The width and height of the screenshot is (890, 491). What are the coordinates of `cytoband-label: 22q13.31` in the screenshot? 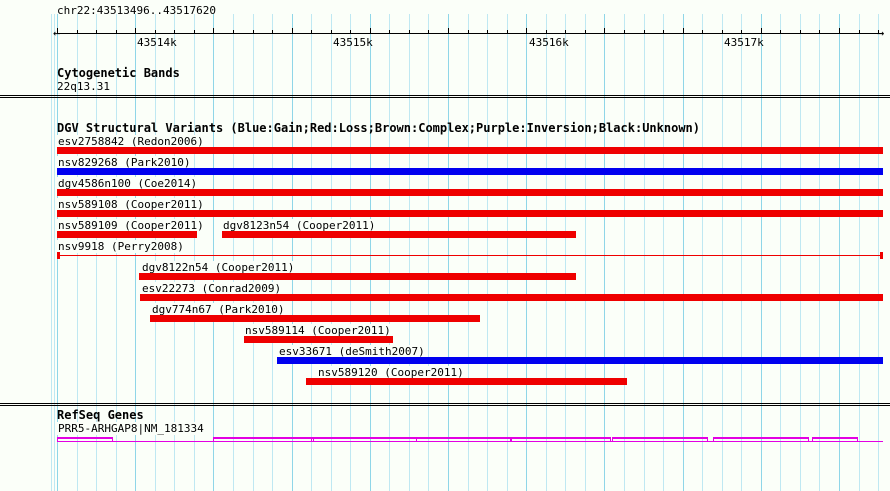 It's located at (83, 86).